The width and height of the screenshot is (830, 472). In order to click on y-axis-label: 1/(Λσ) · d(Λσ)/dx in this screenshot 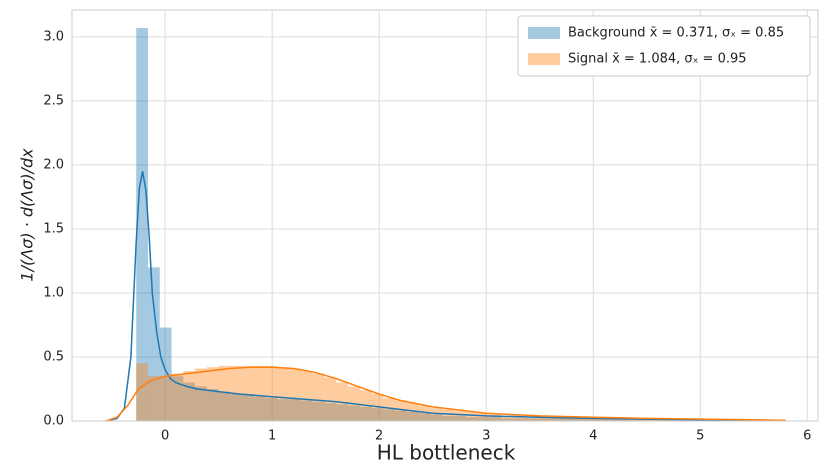, I will do `click(27, 215)`.